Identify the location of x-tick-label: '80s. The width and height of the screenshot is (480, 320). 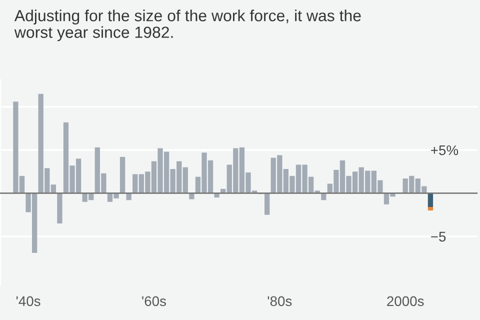
(280, 301).